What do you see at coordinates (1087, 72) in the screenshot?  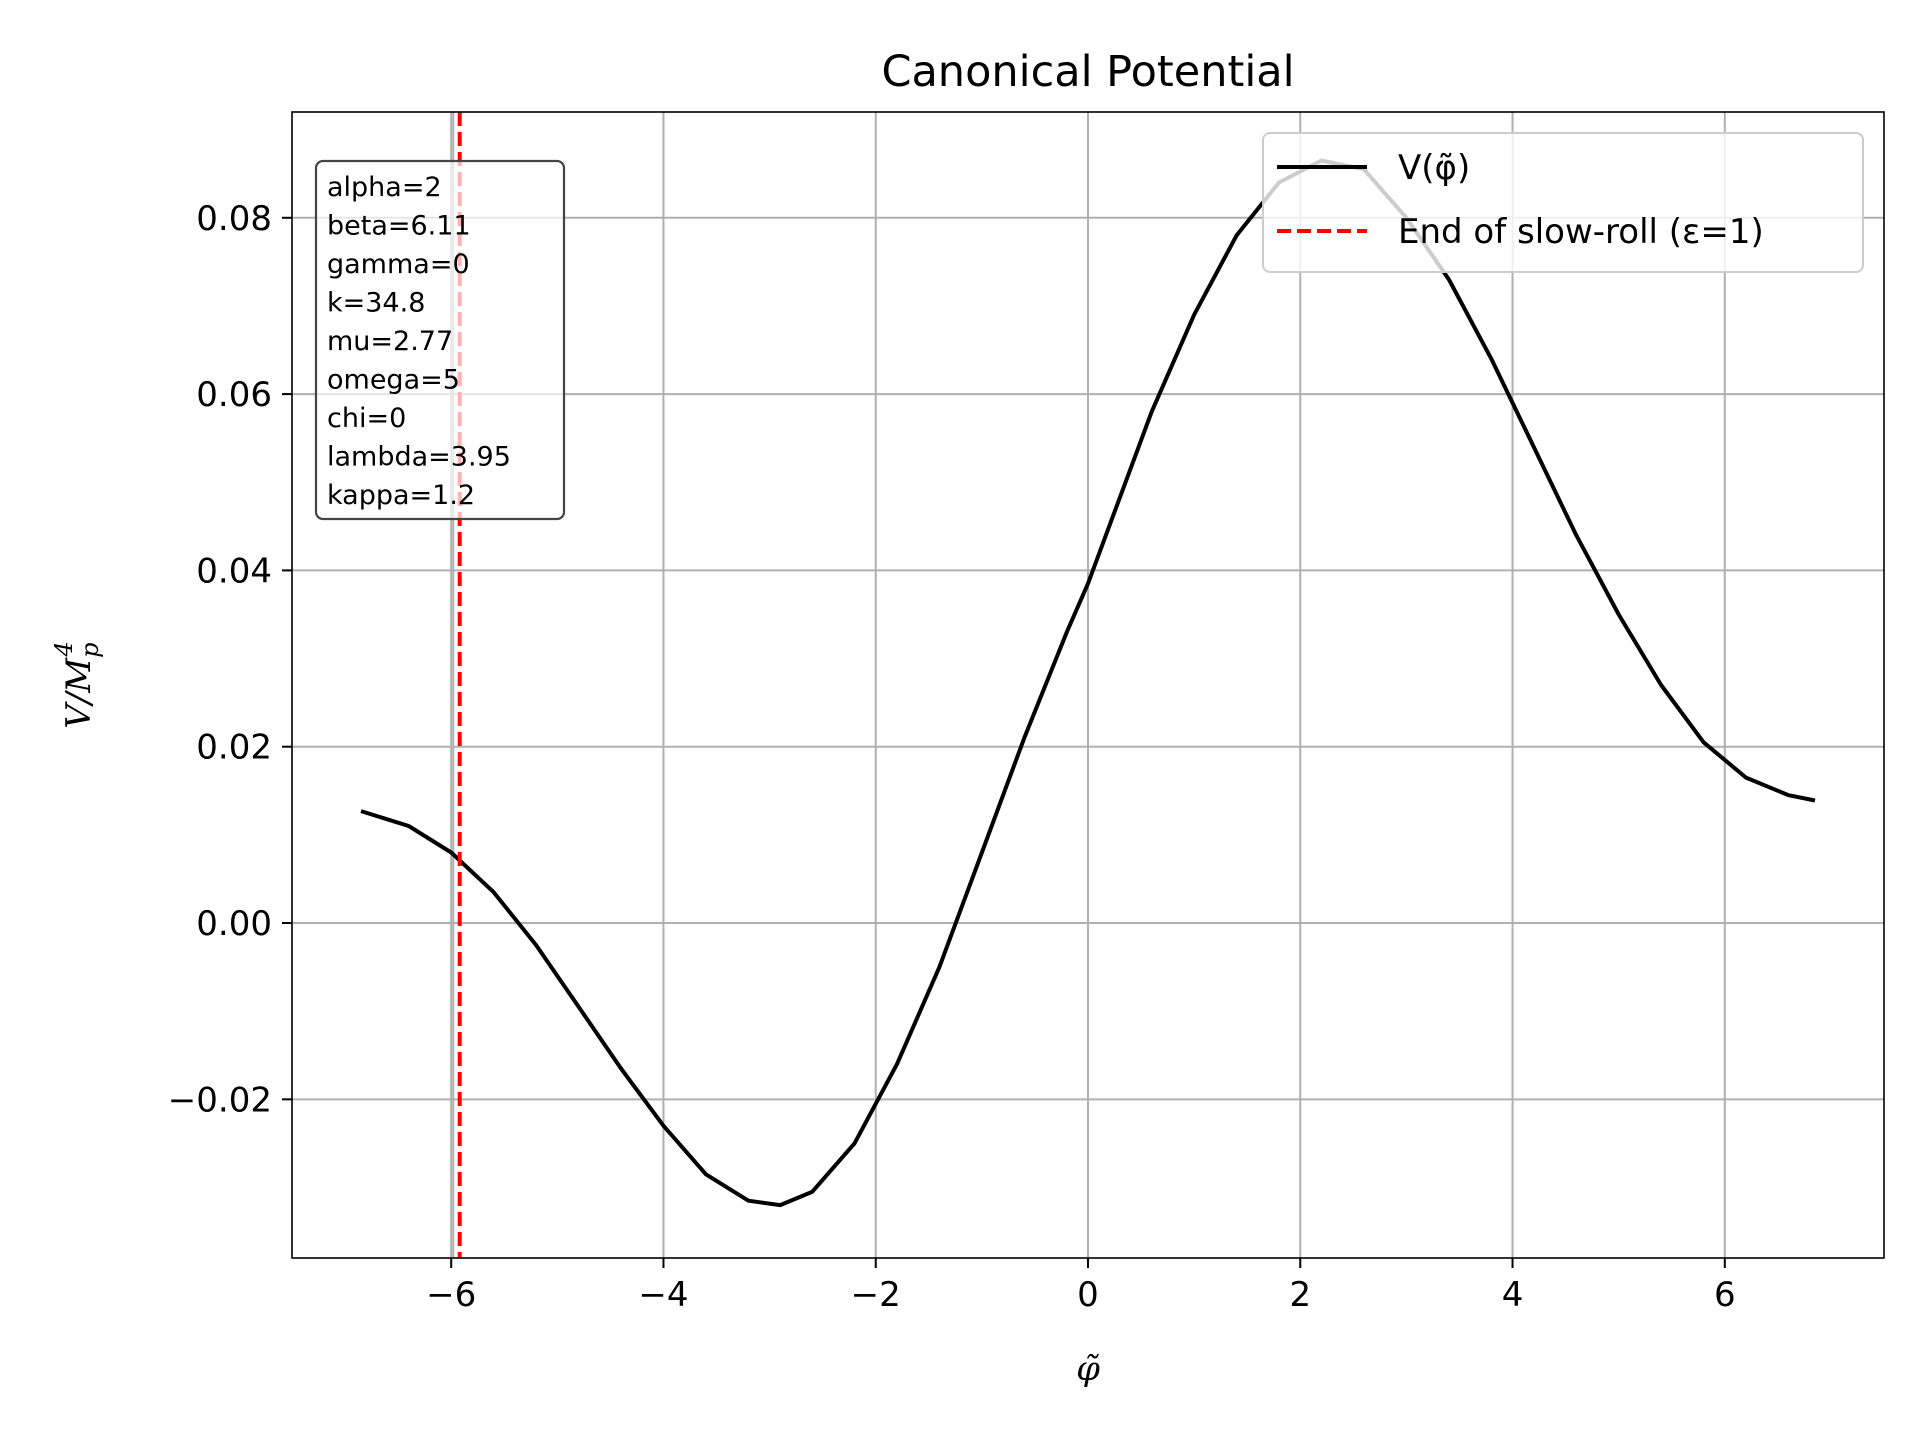 I see `chart-title: Canonical Potential` at bounding box center [1087, 72].